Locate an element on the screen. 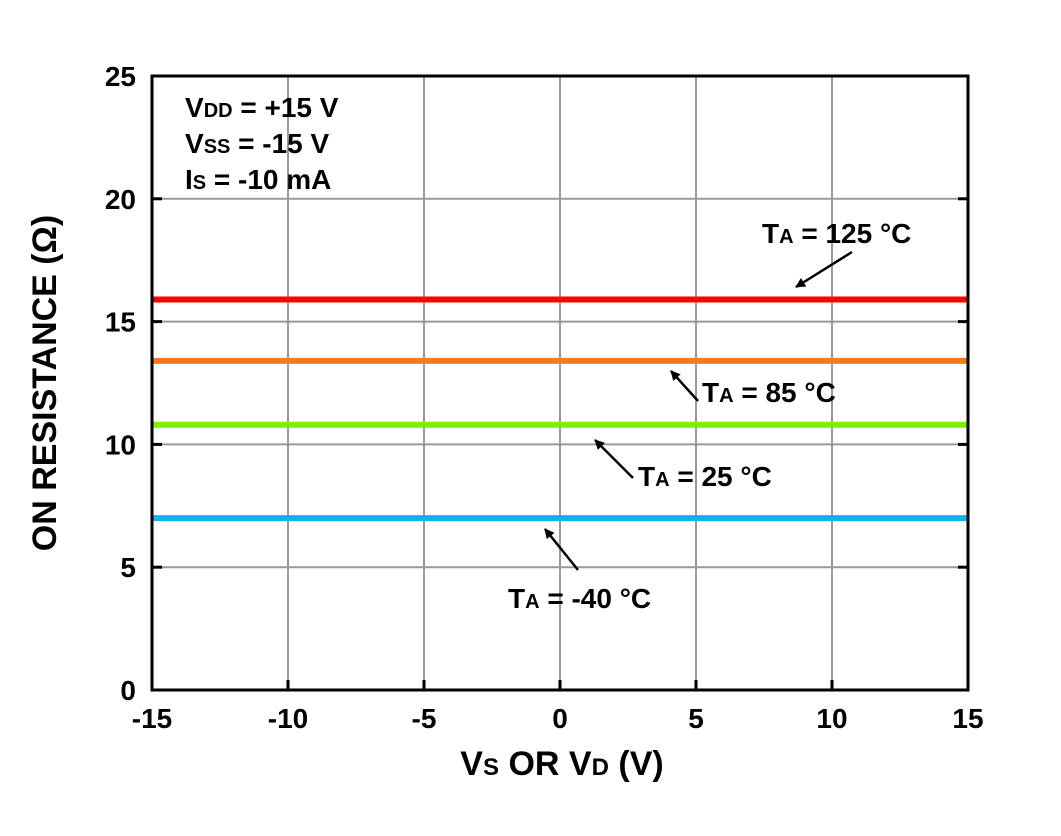 The image size is (1061, 836). subscript: DD is located at coordinates (218, 111).